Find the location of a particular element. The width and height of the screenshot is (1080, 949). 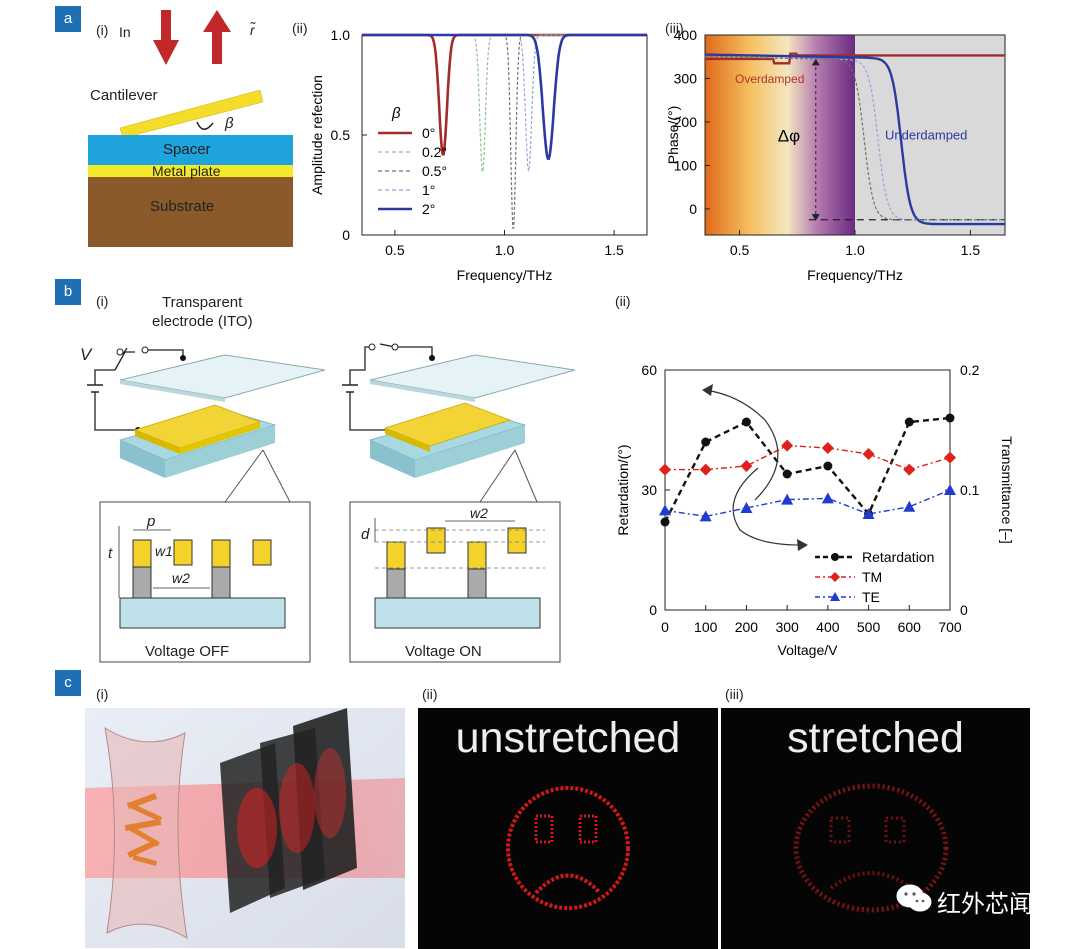

x-tick-label: 600 is located at coordinates (910, 627).